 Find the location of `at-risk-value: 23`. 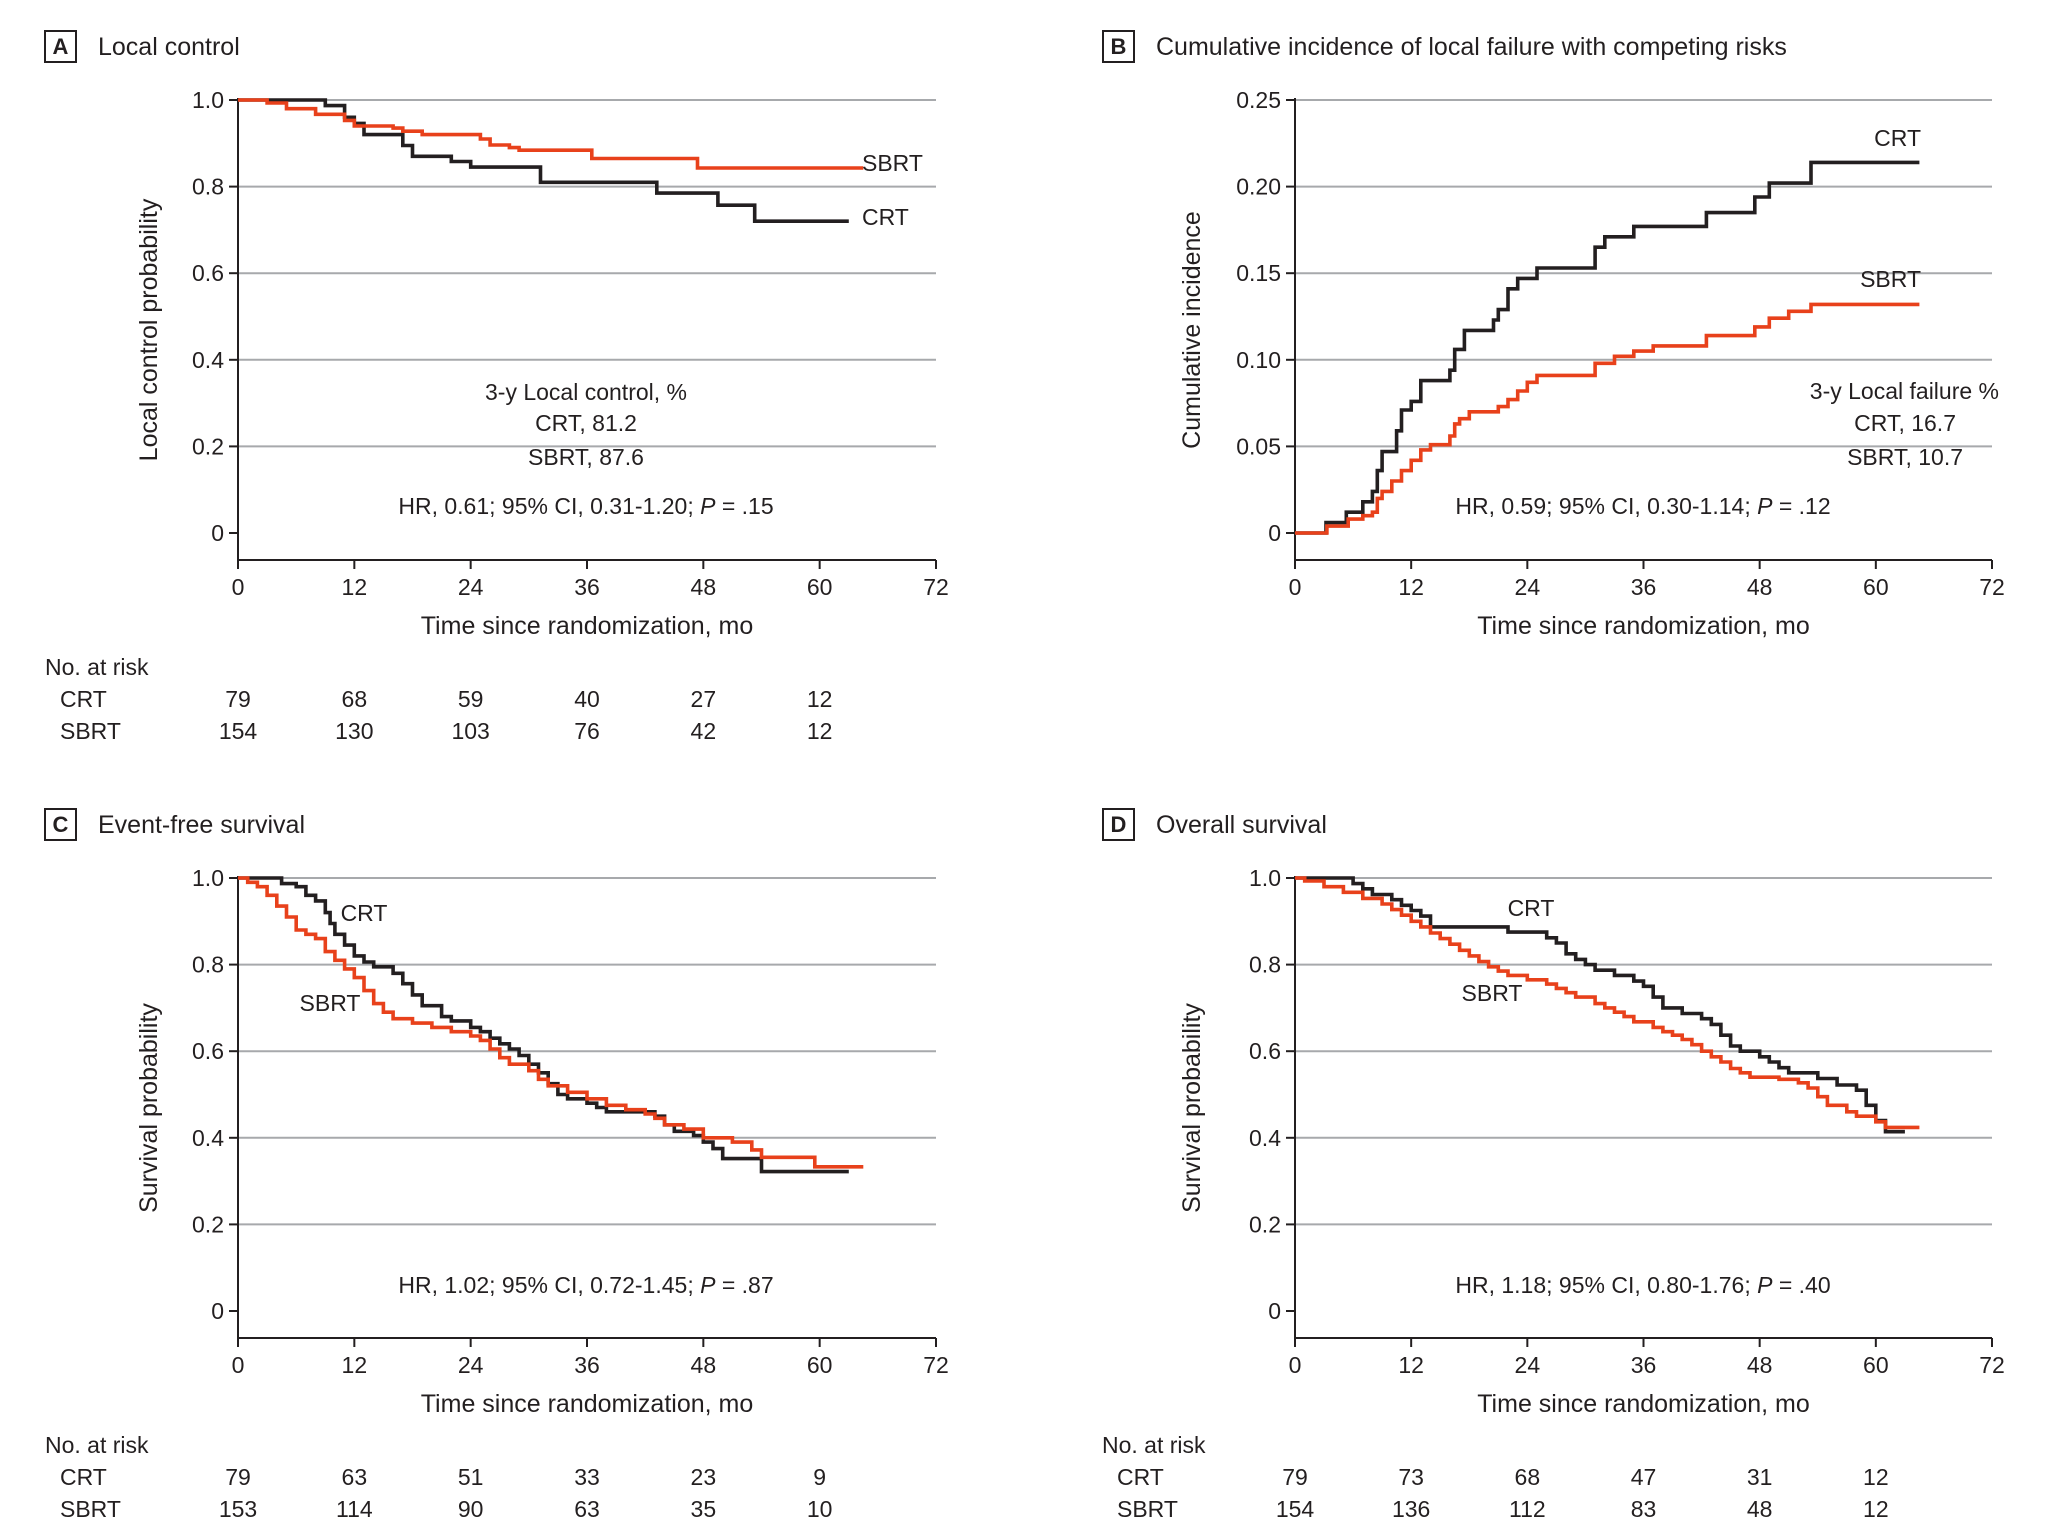

at-risk-value: 23 is located at coordinates (704, 1477).